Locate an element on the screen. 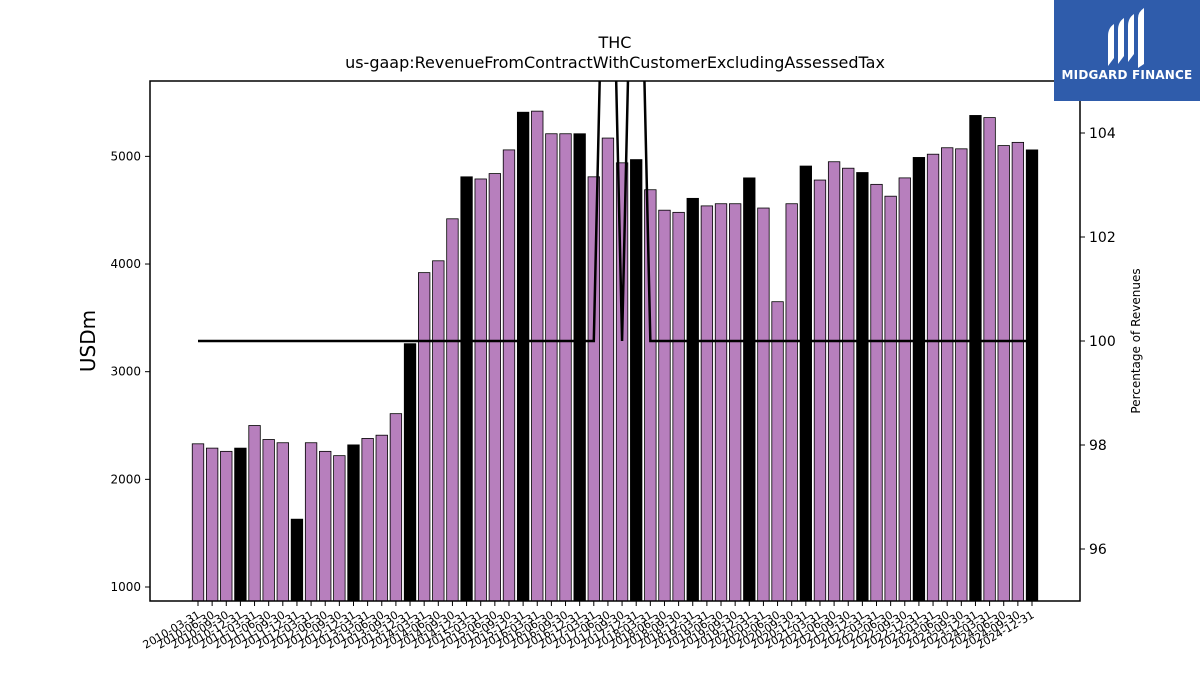  chart-title: THC is located at coordinates (615, 42).